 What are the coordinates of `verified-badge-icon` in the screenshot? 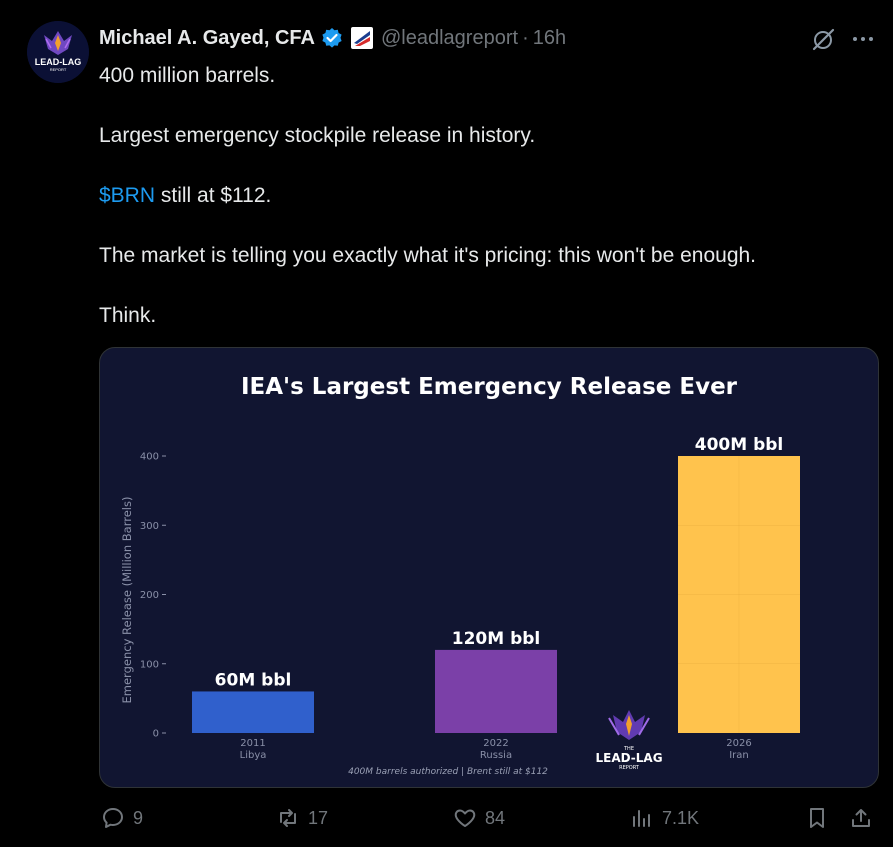 It's located at (332, 38).